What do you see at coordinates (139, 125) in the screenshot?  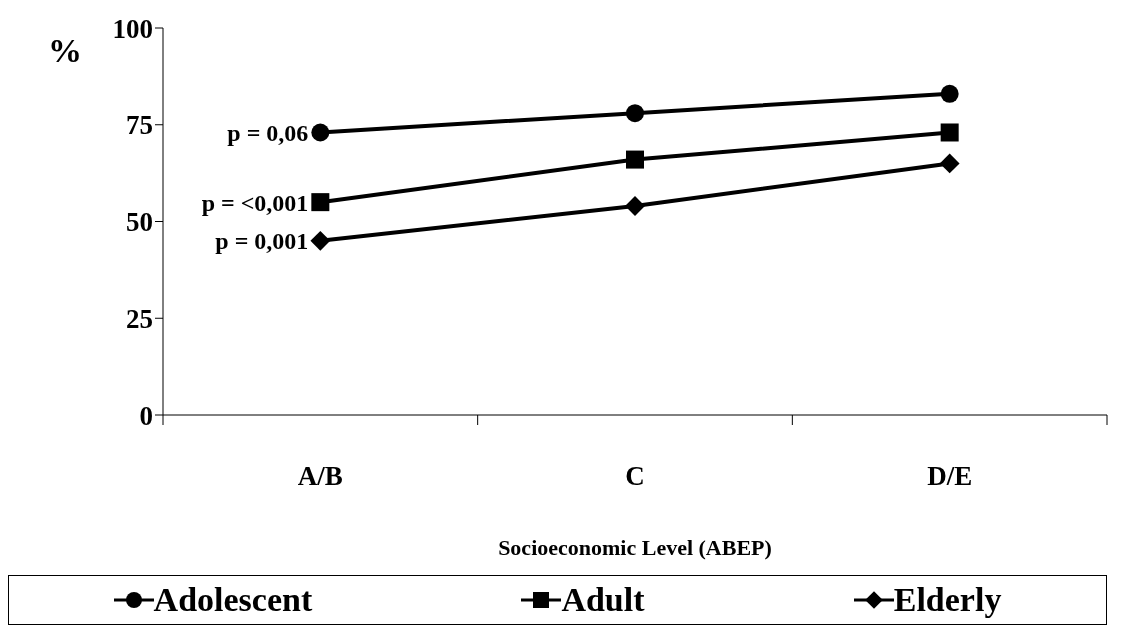 I see `y-tick-label: 75` at bounding box center [139, 125].